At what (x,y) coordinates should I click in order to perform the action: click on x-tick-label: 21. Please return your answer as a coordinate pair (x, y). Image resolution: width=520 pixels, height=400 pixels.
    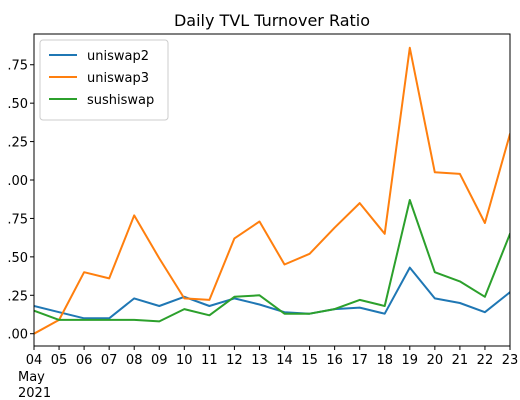
    Looking at the image, I should click on (460, 360).